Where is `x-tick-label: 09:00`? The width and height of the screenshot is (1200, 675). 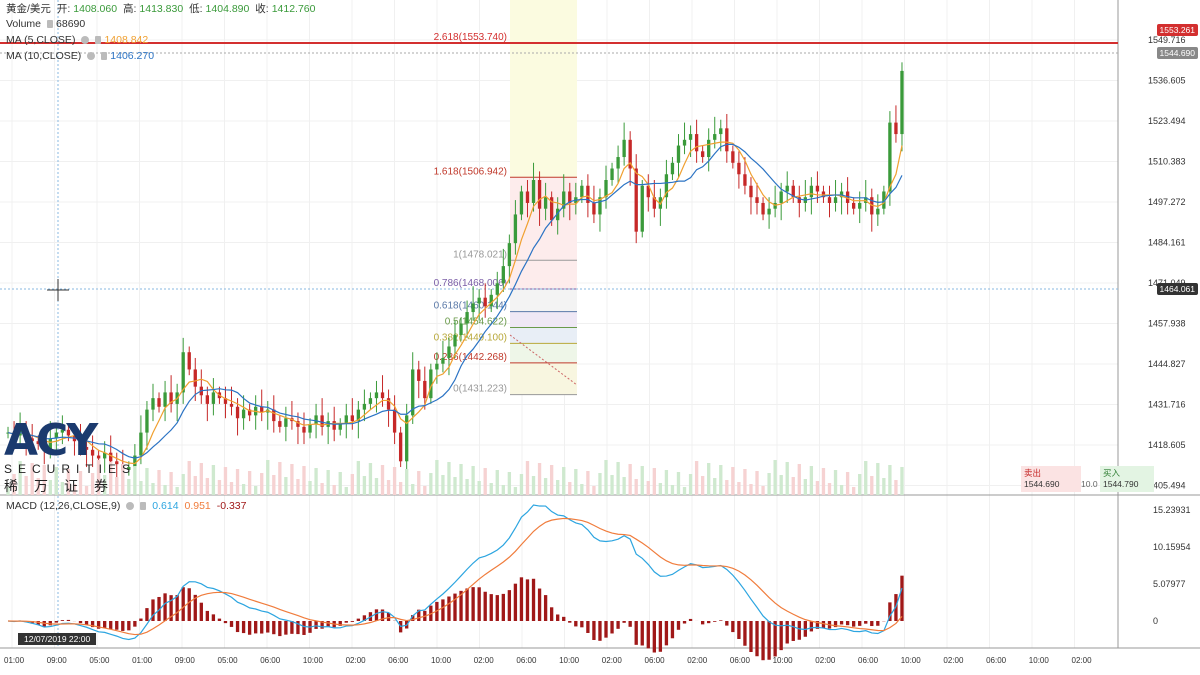
x-tick-label: 09:00 is located at coordinates (57, 660).